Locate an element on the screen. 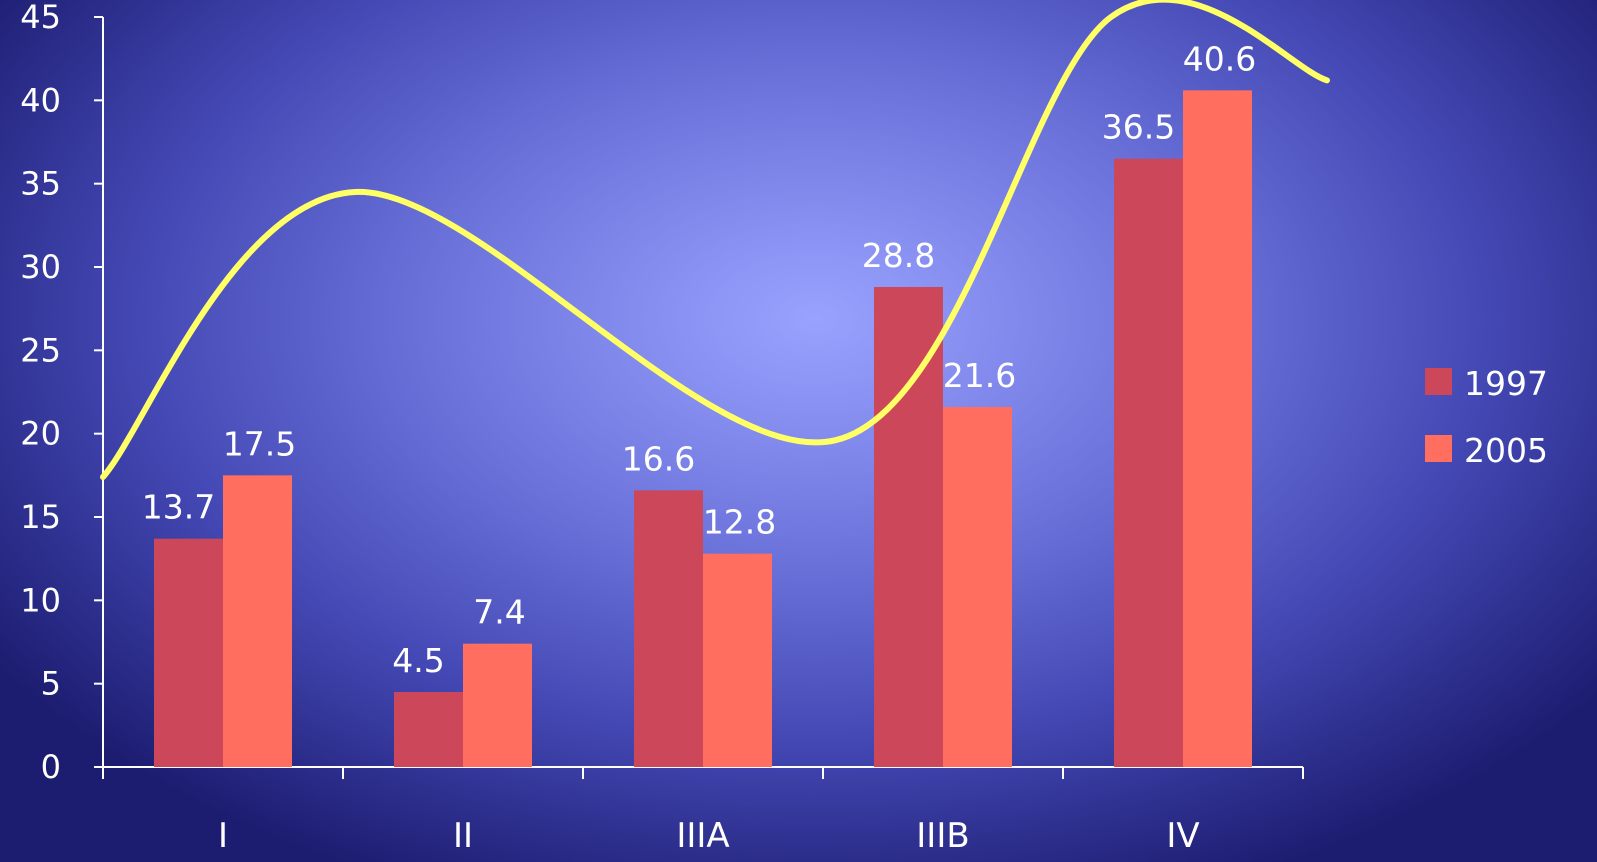 The width and height of the screenshot is (1597, 862). y-axis: 0 5 10 15 20 25 30 35 40 45 is located at coordinates (62, 393).